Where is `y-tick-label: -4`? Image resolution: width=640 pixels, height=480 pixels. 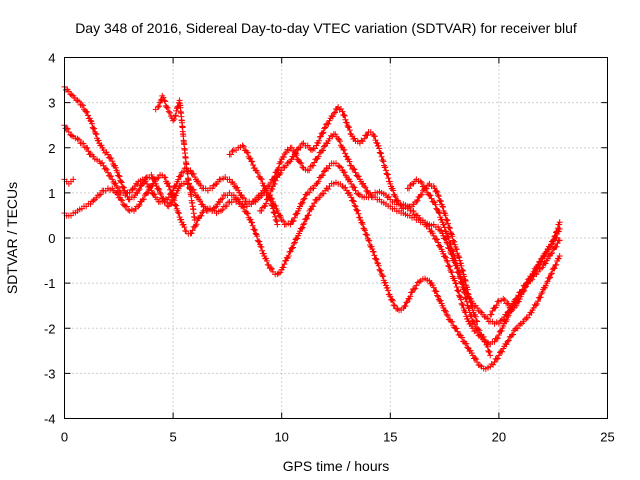
y-tick-label: -4 is located at coordinates (50, 419).